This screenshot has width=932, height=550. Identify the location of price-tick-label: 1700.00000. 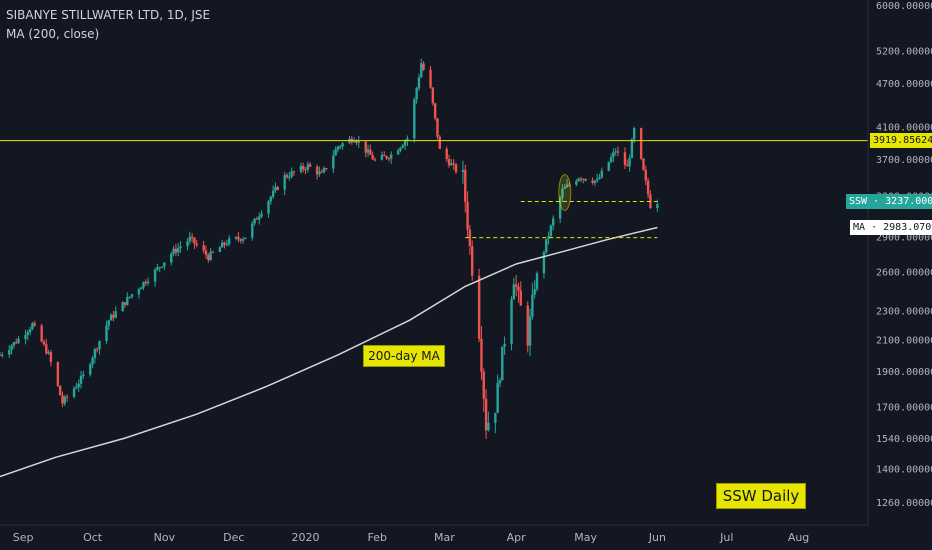
(904, 408).